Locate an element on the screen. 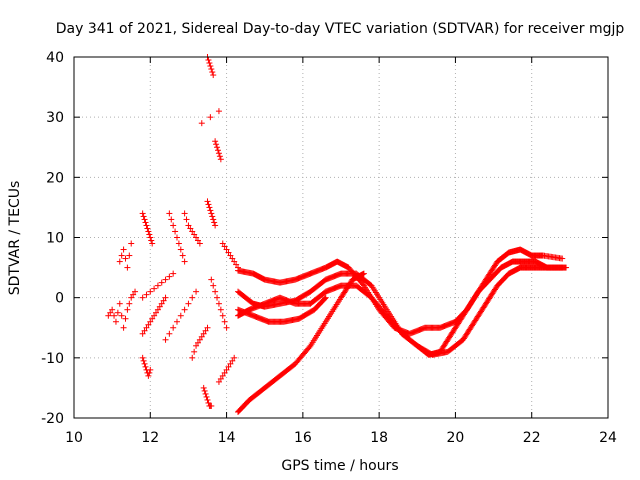 The width and height of the screenshot is (640, 480). x-tick-label: 20 is located at coordinates (456, 438).